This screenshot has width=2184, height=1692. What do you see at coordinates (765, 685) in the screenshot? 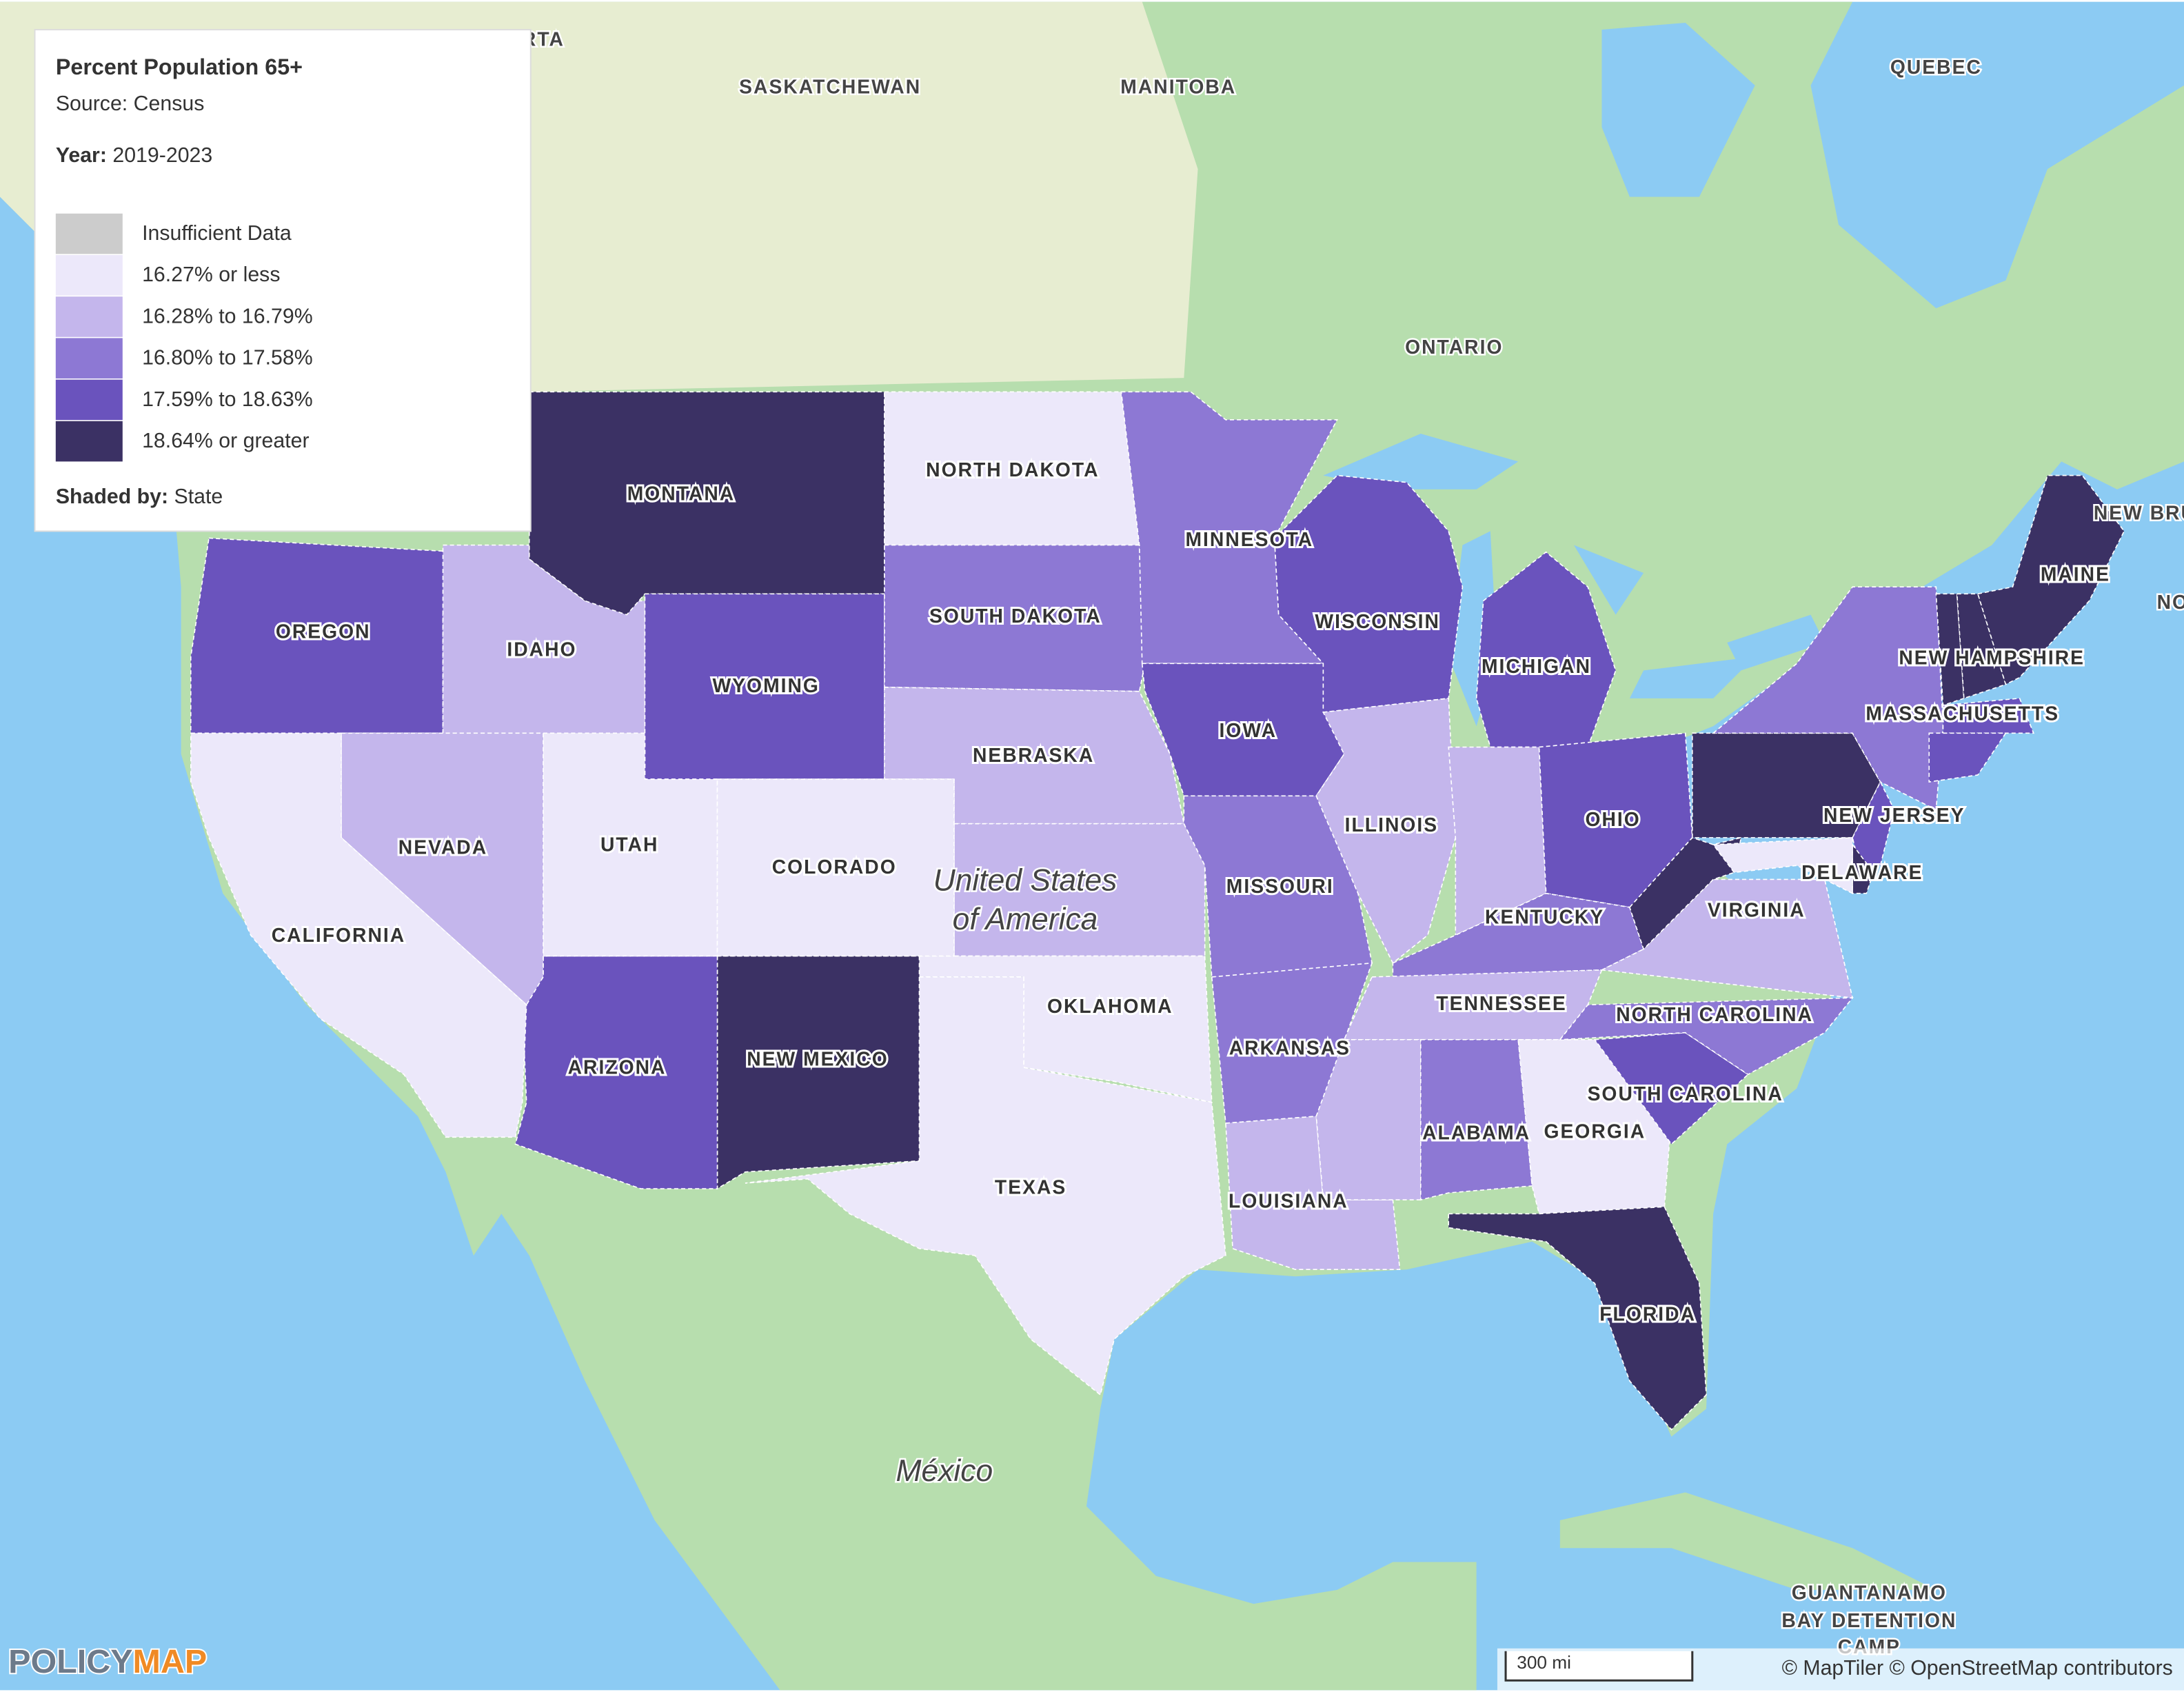
I see `state-label: WYOMING` at bounding box center [765, 685].